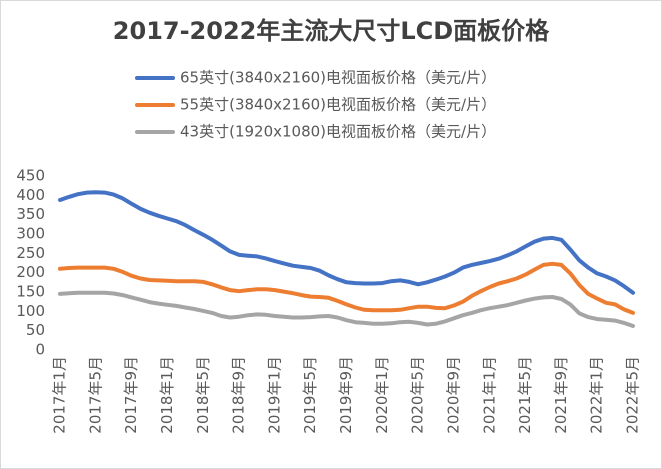 Image resolution: width=662 pixels, height=469 pixels. Describe the element at coordinates (489, 395) in the screenshot. I see `x-tick-label: 2021年1月` at that location.